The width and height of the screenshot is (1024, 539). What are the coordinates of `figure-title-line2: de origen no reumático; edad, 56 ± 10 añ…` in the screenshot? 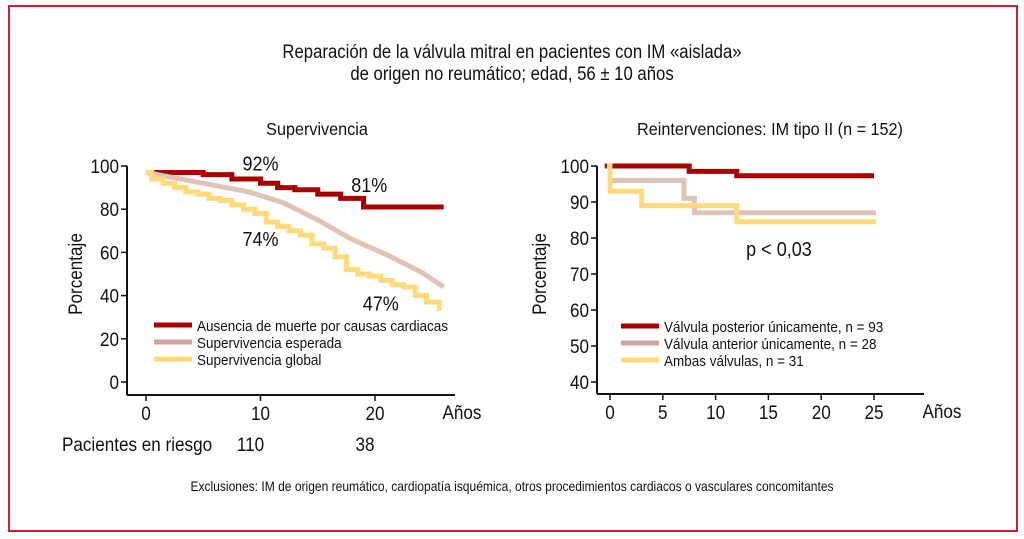 It's located at (512, 74).